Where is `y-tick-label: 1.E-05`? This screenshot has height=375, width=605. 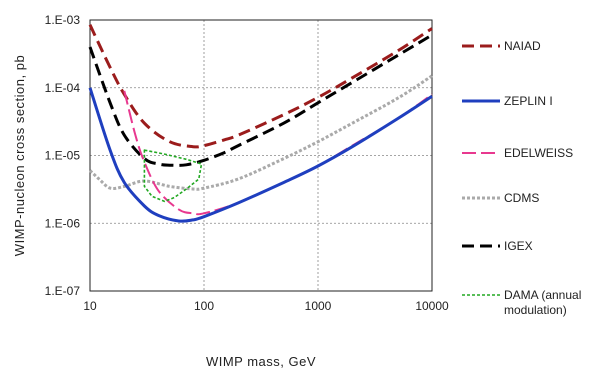 y-tick-label: 1.E-05 is located at coordinates (63, 156).